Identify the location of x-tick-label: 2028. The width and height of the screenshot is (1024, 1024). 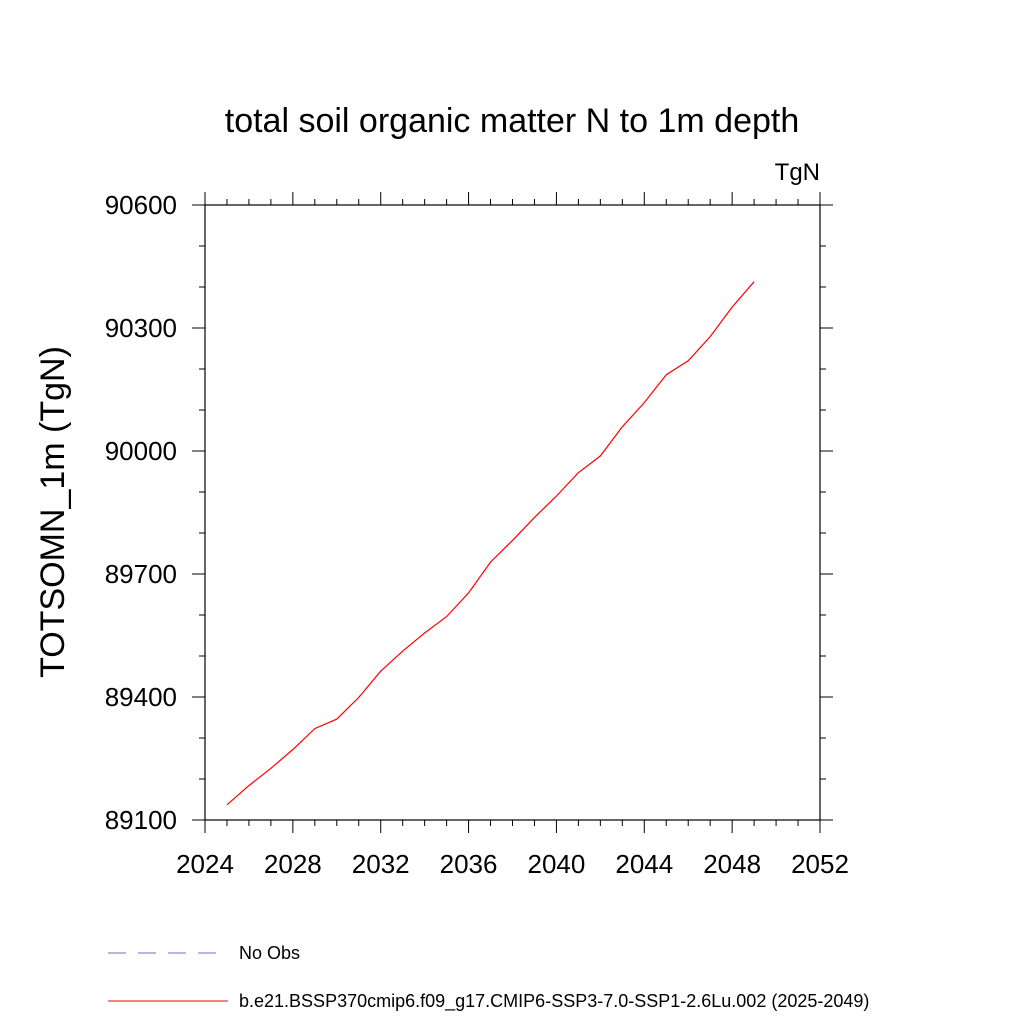
(293, 864).